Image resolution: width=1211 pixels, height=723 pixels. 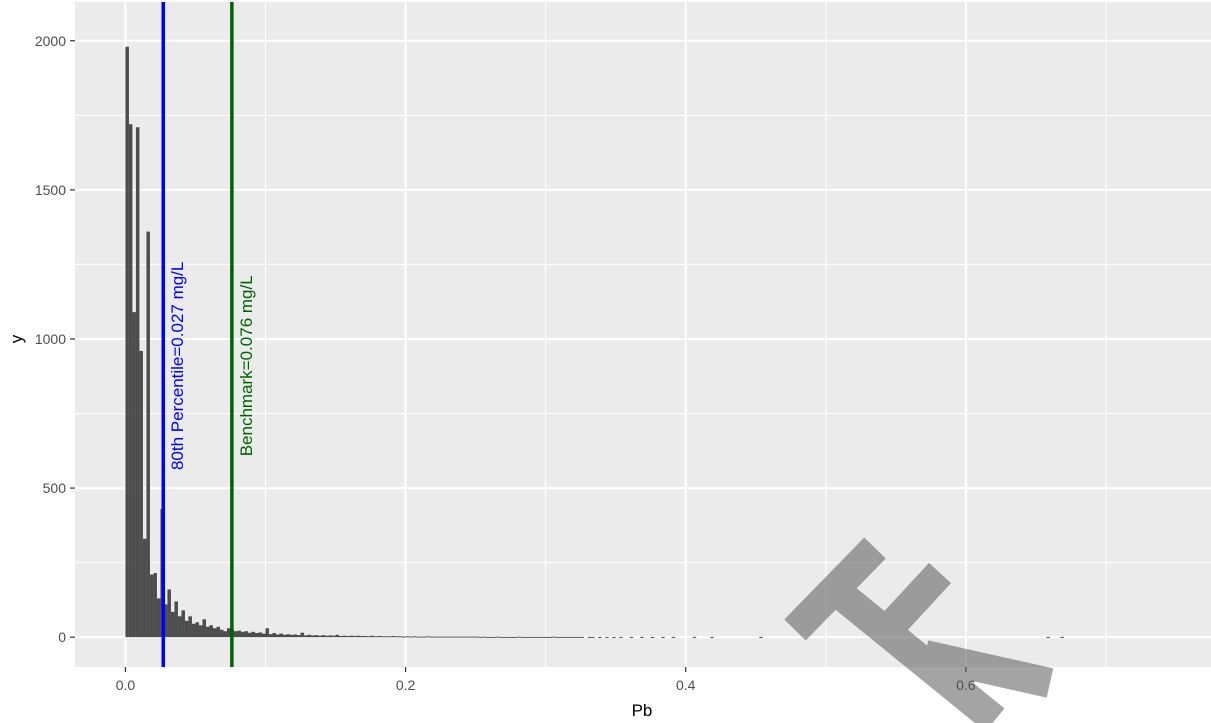 What do you see at coordinates (55, 488) in the screenshot?
I see `y-tick-label: 500` at bounding box center [55, 488].